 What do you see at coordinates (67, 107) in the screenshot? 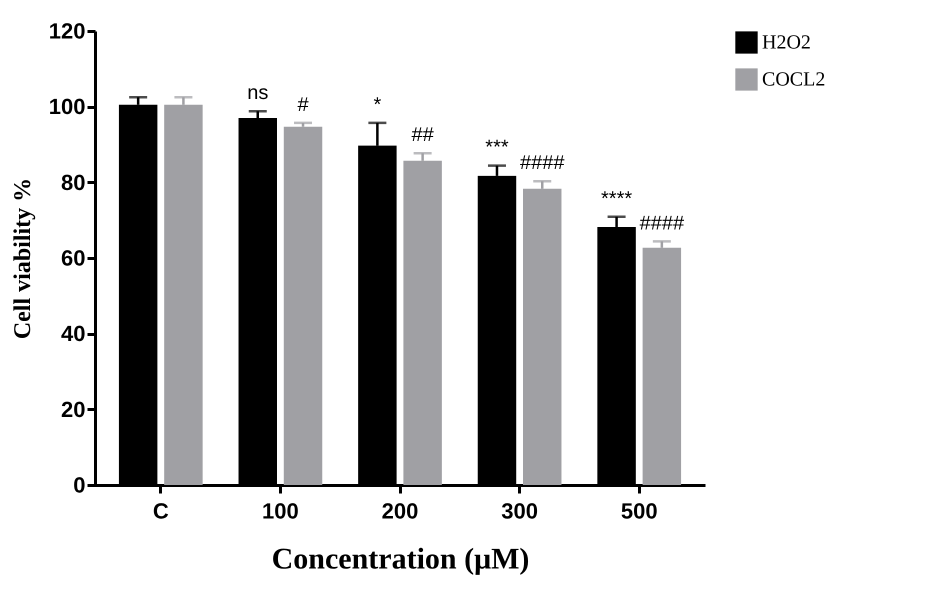
I see `y-tick-label: 100` at bounding box center [67, 107].